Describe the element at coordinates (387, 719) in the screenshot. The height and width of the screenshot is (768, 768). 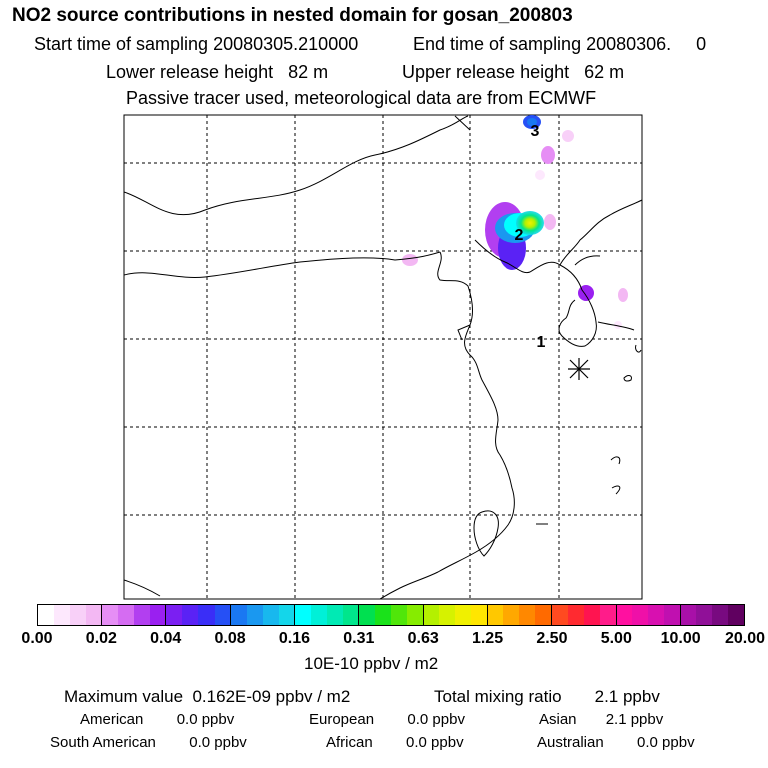
I see `european-value: European 0.0 ppbv` at that location.